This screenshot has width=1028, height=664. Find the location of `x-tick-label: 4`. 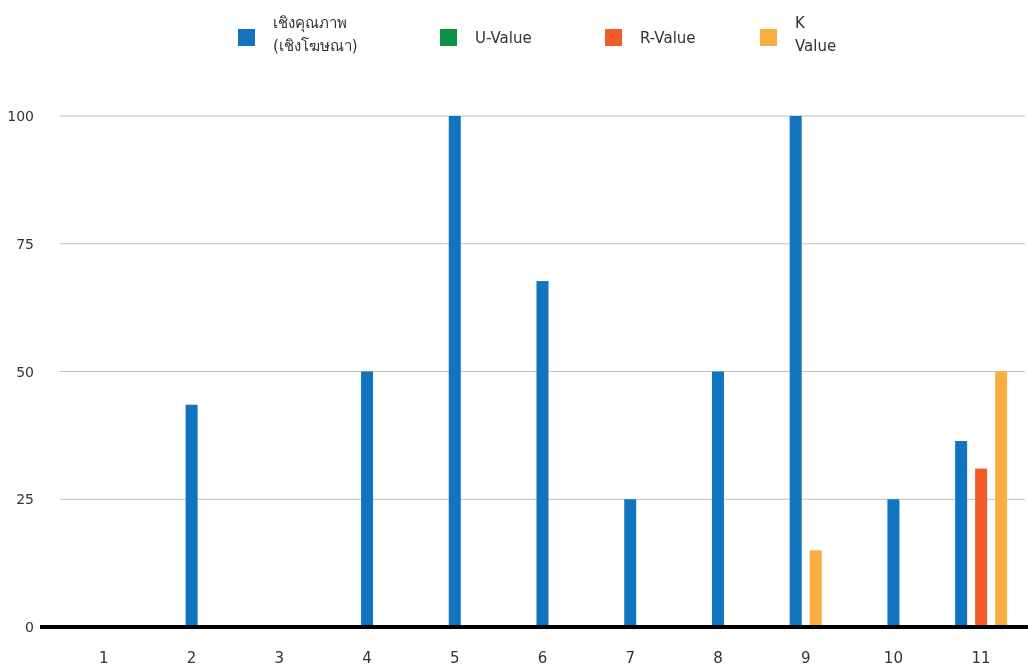

x-tick-label: 4 is located at coordinates (367, 656).